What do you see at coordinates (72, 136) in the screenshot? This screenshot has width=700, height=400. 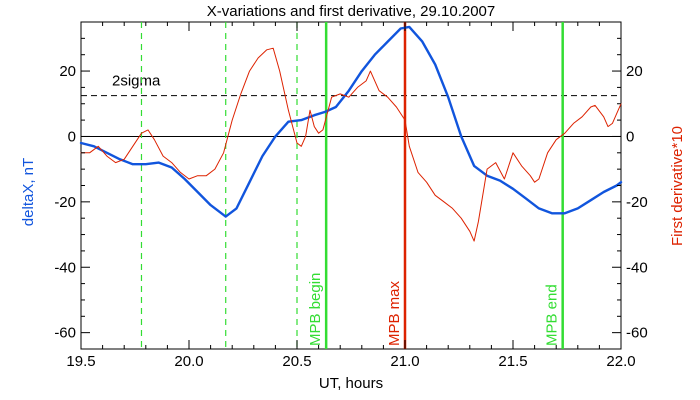 I see `y-tick-label-left: 0` at bounding box center [72, 136].